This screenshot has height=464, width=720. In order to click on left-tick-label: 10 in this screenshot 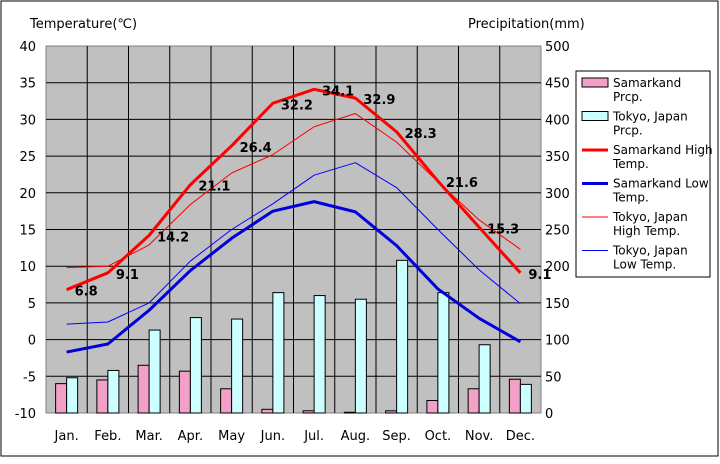, I will do `click(27, 267)`.